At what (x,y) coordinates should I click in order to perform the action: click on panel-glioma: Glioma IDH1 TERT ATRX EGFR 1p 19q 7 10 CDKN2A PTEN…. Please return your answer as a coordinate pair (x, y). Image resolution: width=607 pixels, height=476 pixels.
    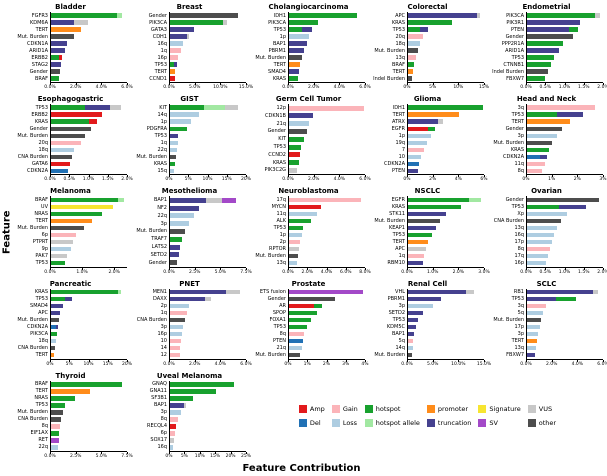
    Looking at the image, I should click on (429, 139).